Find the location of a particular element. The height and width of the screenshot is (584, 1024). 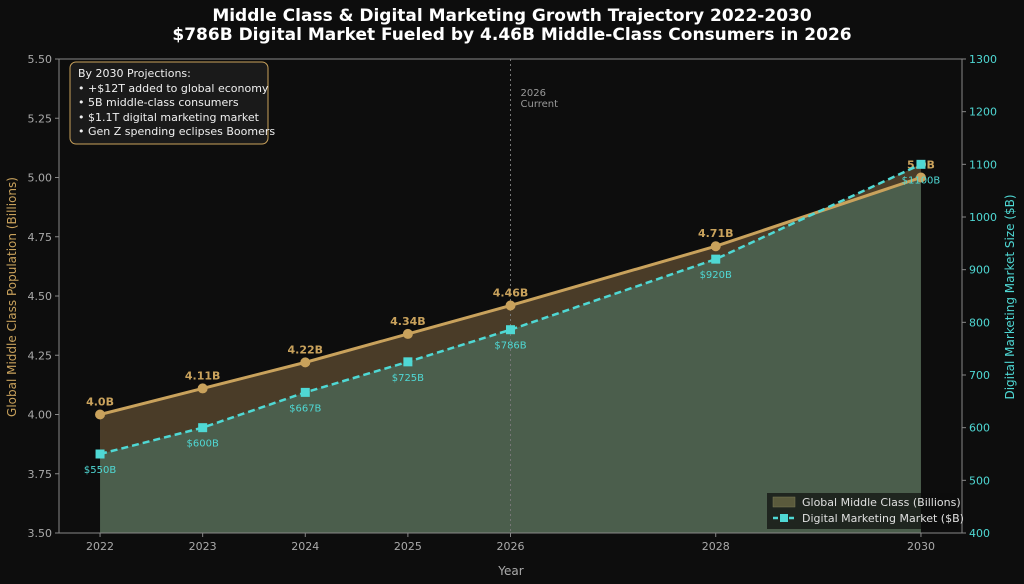

y-left-tick-label: 4.25 is located at coordinates (40, 355).